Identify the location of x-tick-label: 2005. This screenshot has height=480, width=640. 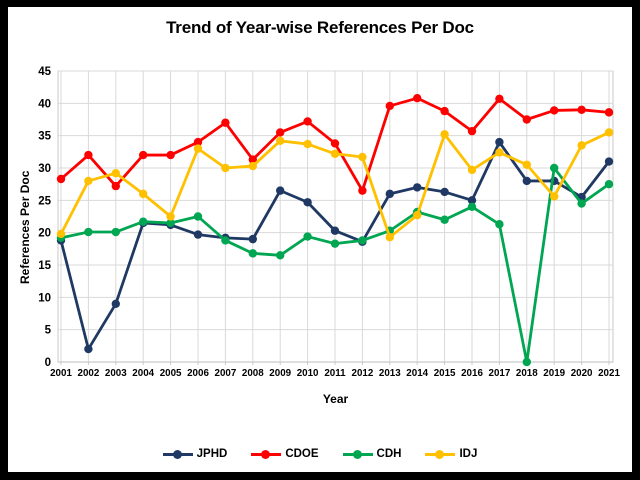
(171, 373).